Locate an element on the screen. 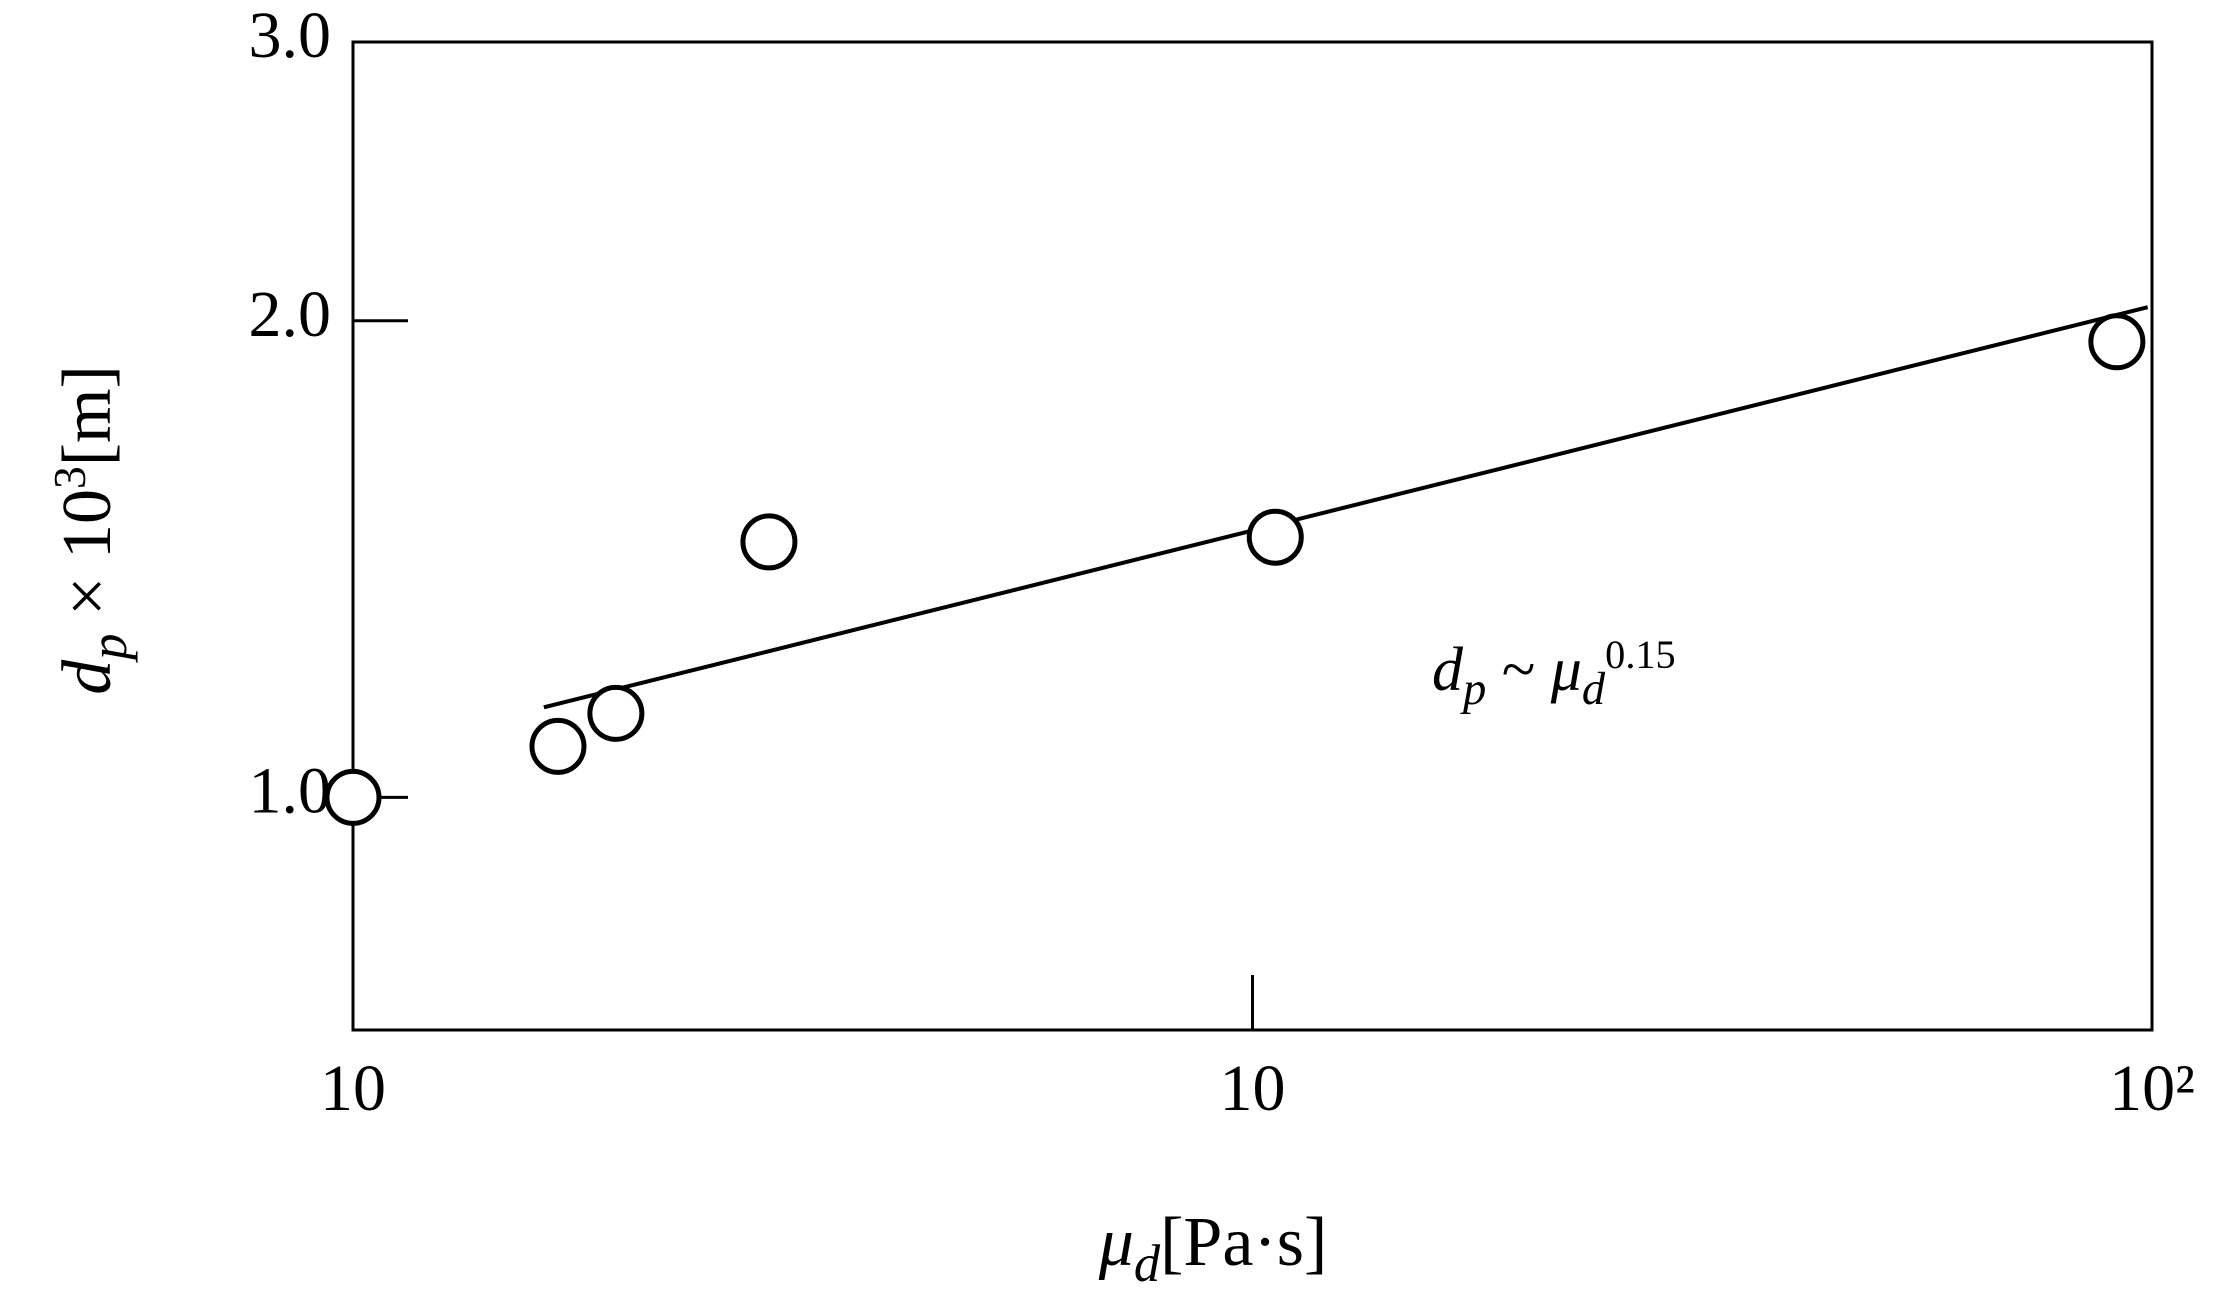 This screenshot has width=2213, height=1301. x-axis-label-part: μ is located at coordinates (1116, 1242).